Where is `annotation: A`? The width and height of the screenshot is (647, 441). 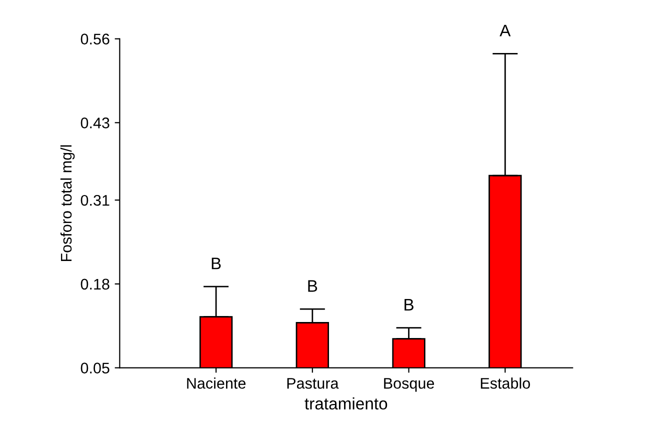
annotation: A is located at coordinates (505, 30).